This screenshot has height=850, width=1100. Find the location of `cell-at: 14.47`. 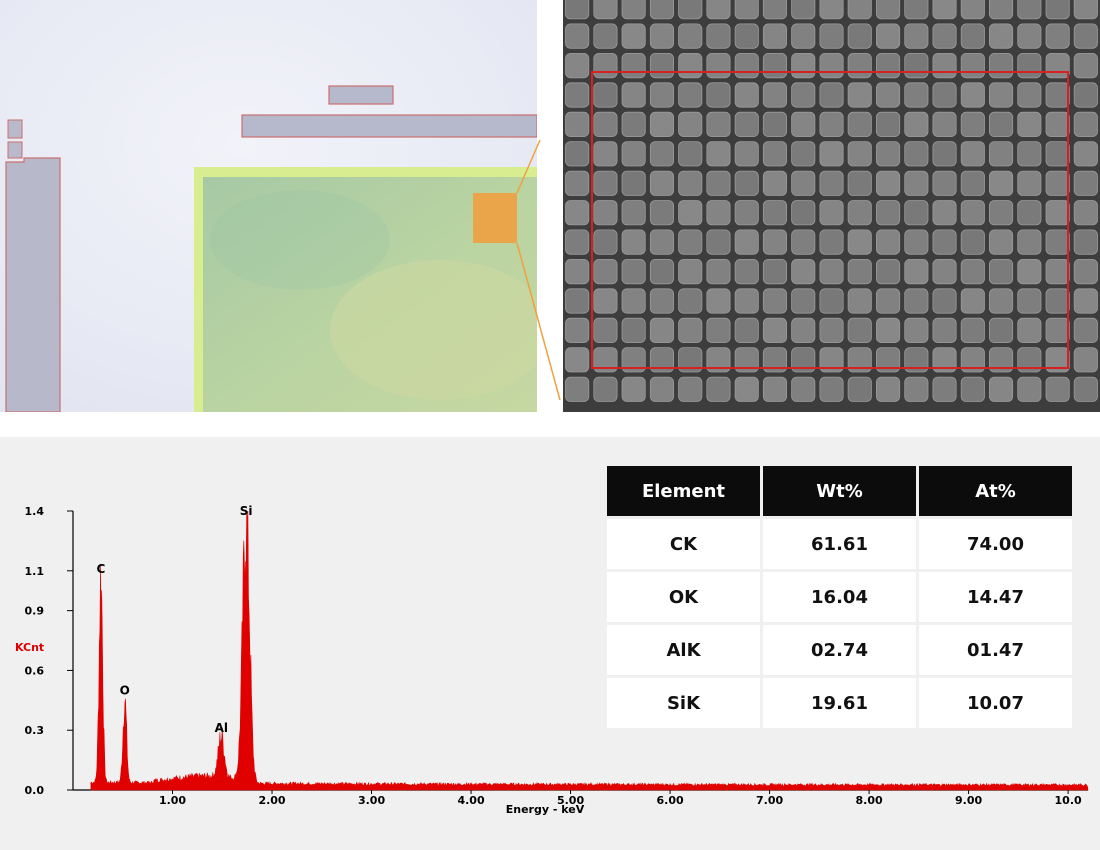

cell-at: 14.47 is located at coordinates (995, 597).